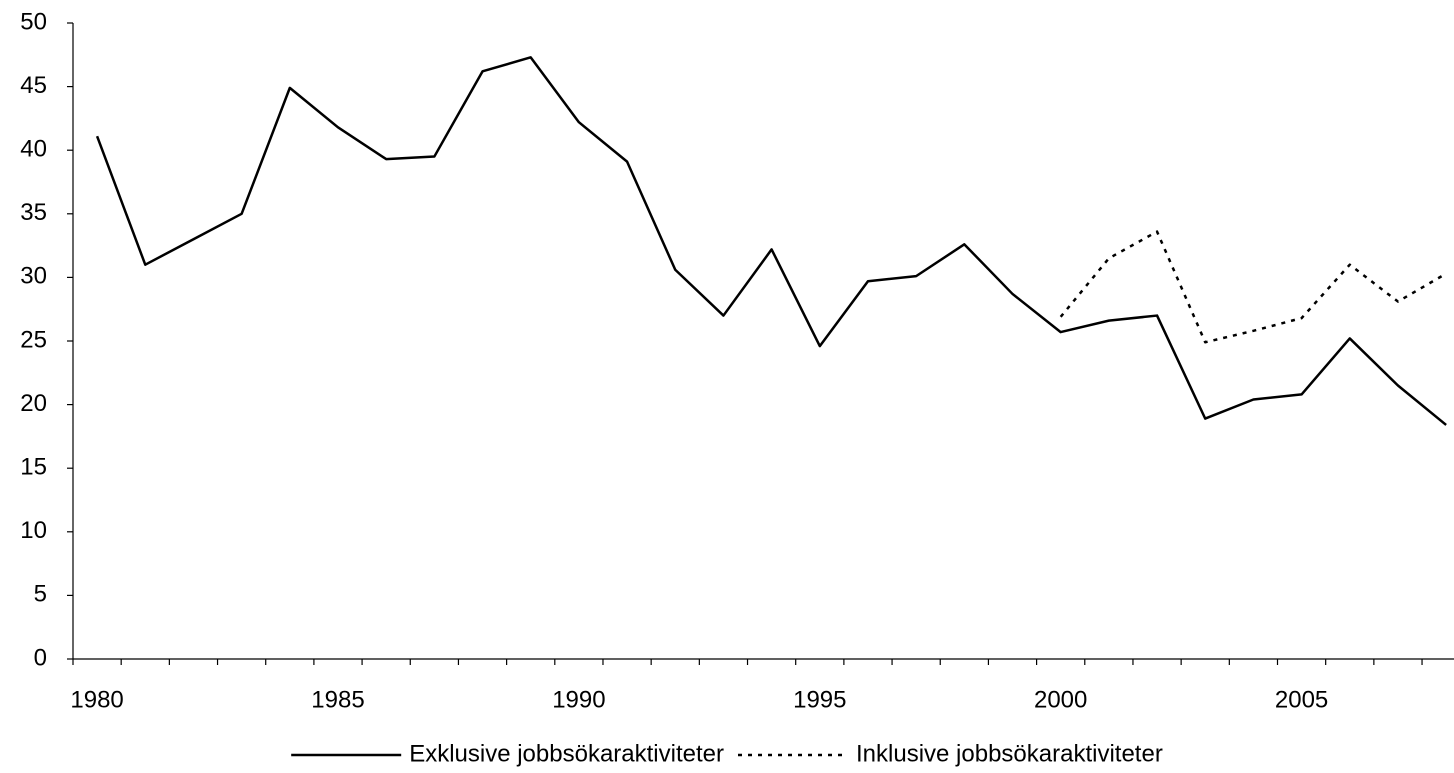 The height and width of the screenshot is (773, 1454). Describe the element at coordinates (33, 530) in the screenshot. I see `y-tick-label: 10` at that location.